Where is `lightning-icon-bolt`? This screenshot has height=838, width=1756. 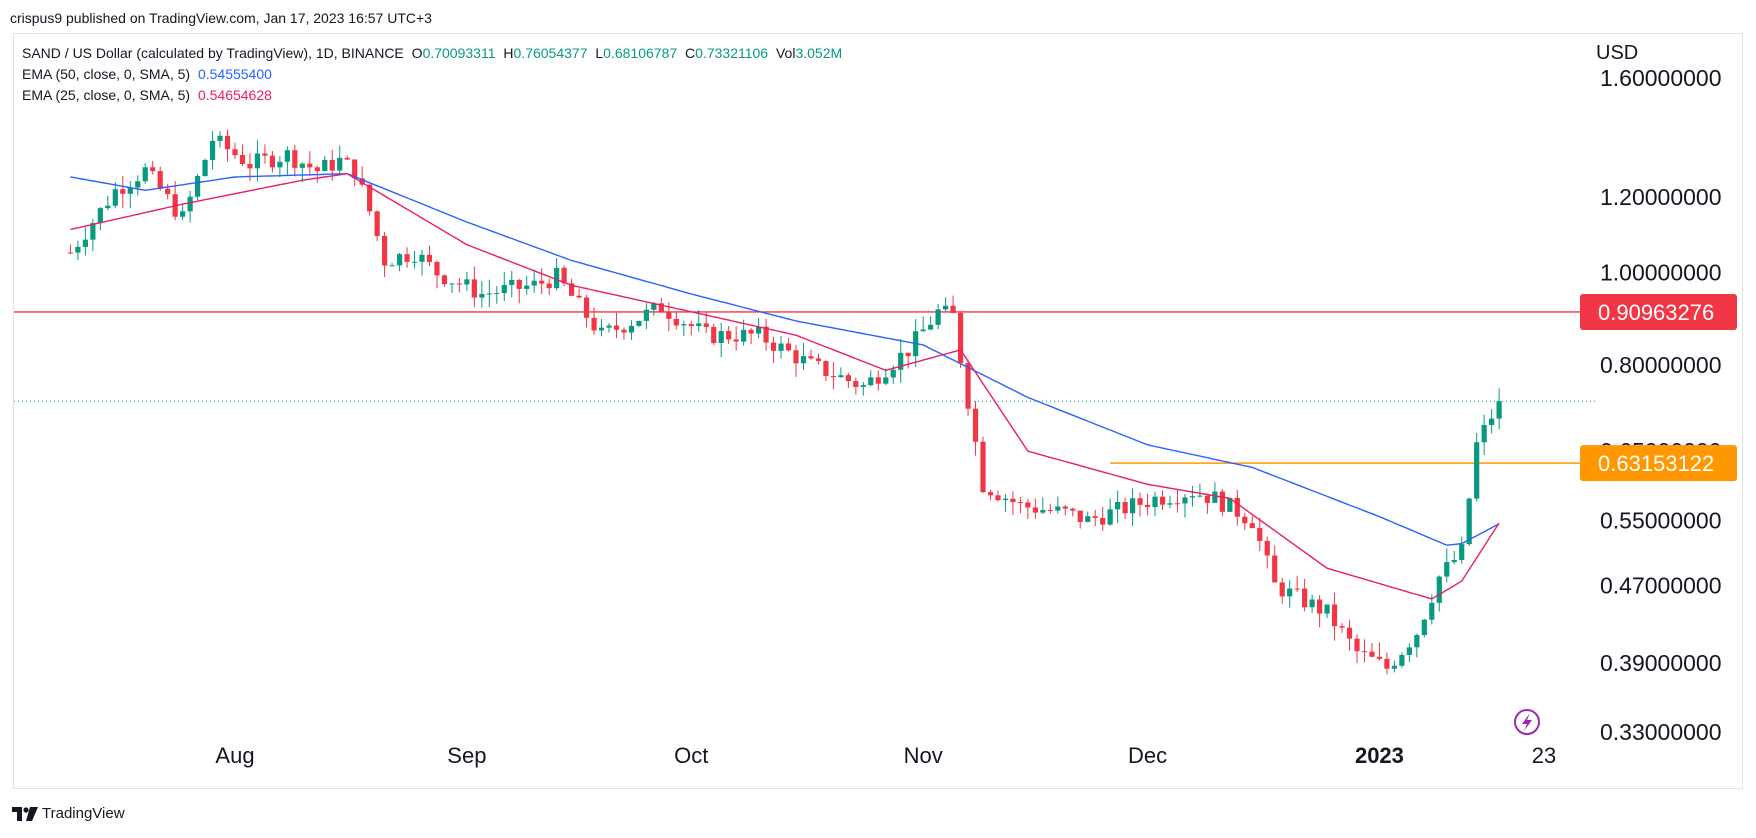
lightning-icon-bolt is located at coordinates (1527, 722).